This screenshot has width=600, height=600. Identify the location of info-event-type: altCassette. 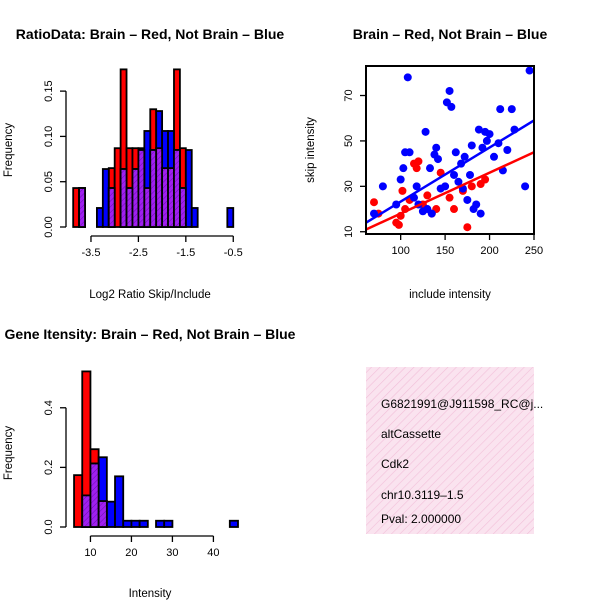
(411, 434).